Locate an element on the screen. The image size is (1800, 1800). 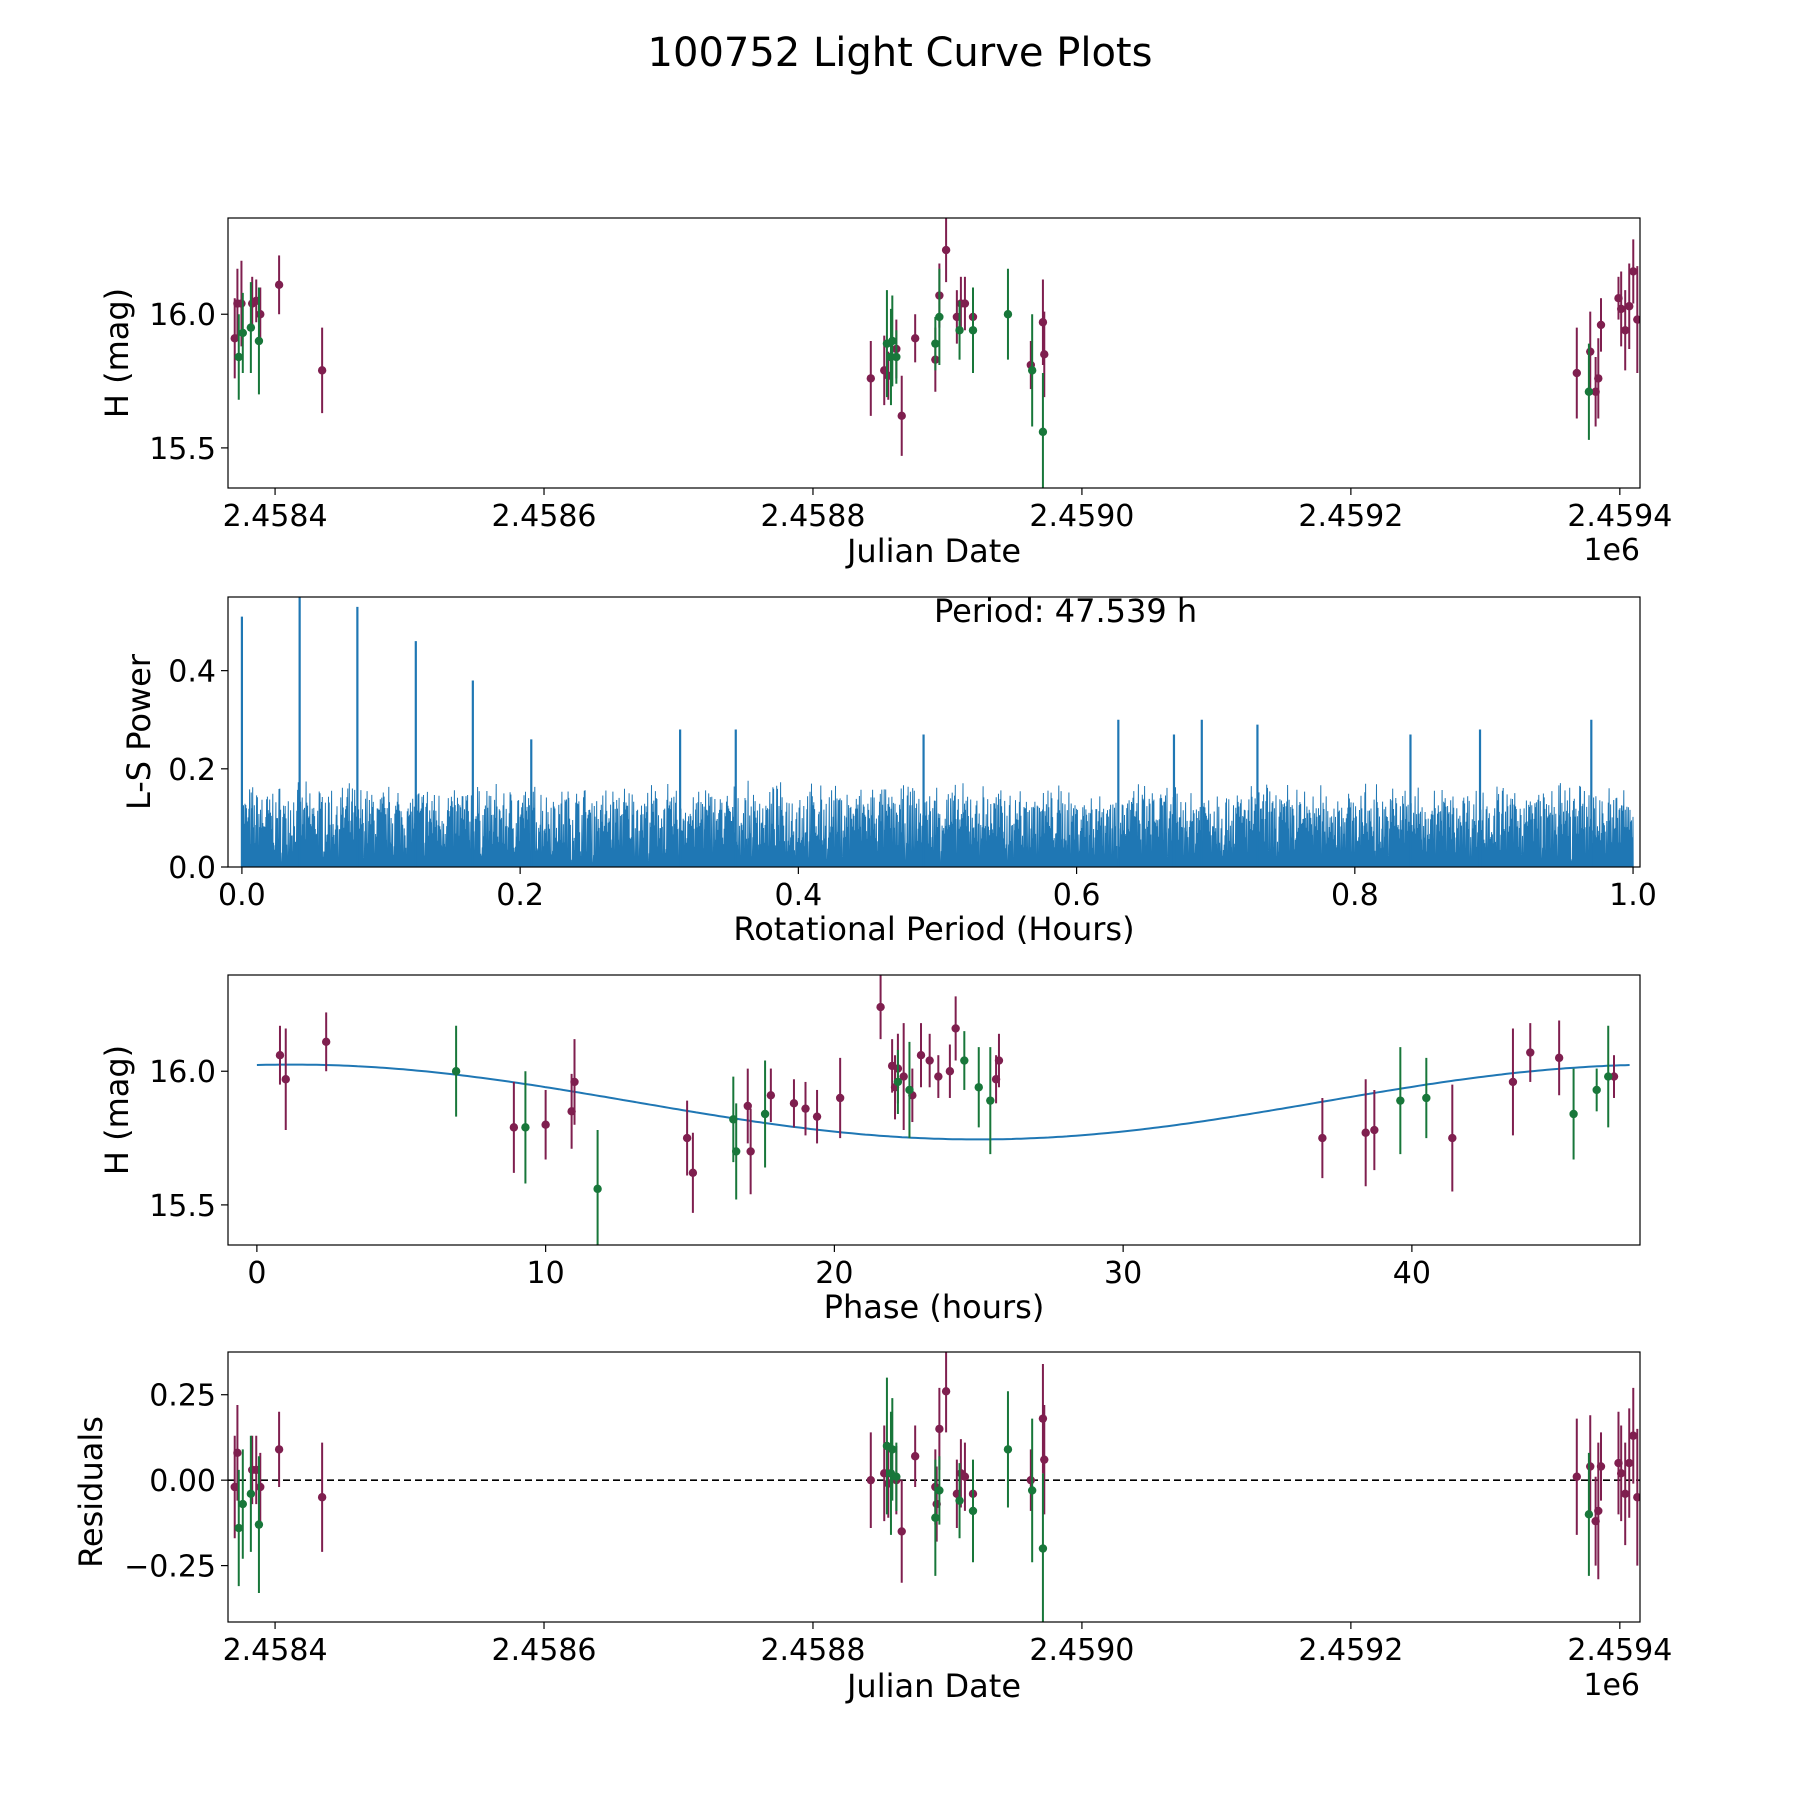
light-curve-x-label: Julian Date is located at coordinates (933, 551).